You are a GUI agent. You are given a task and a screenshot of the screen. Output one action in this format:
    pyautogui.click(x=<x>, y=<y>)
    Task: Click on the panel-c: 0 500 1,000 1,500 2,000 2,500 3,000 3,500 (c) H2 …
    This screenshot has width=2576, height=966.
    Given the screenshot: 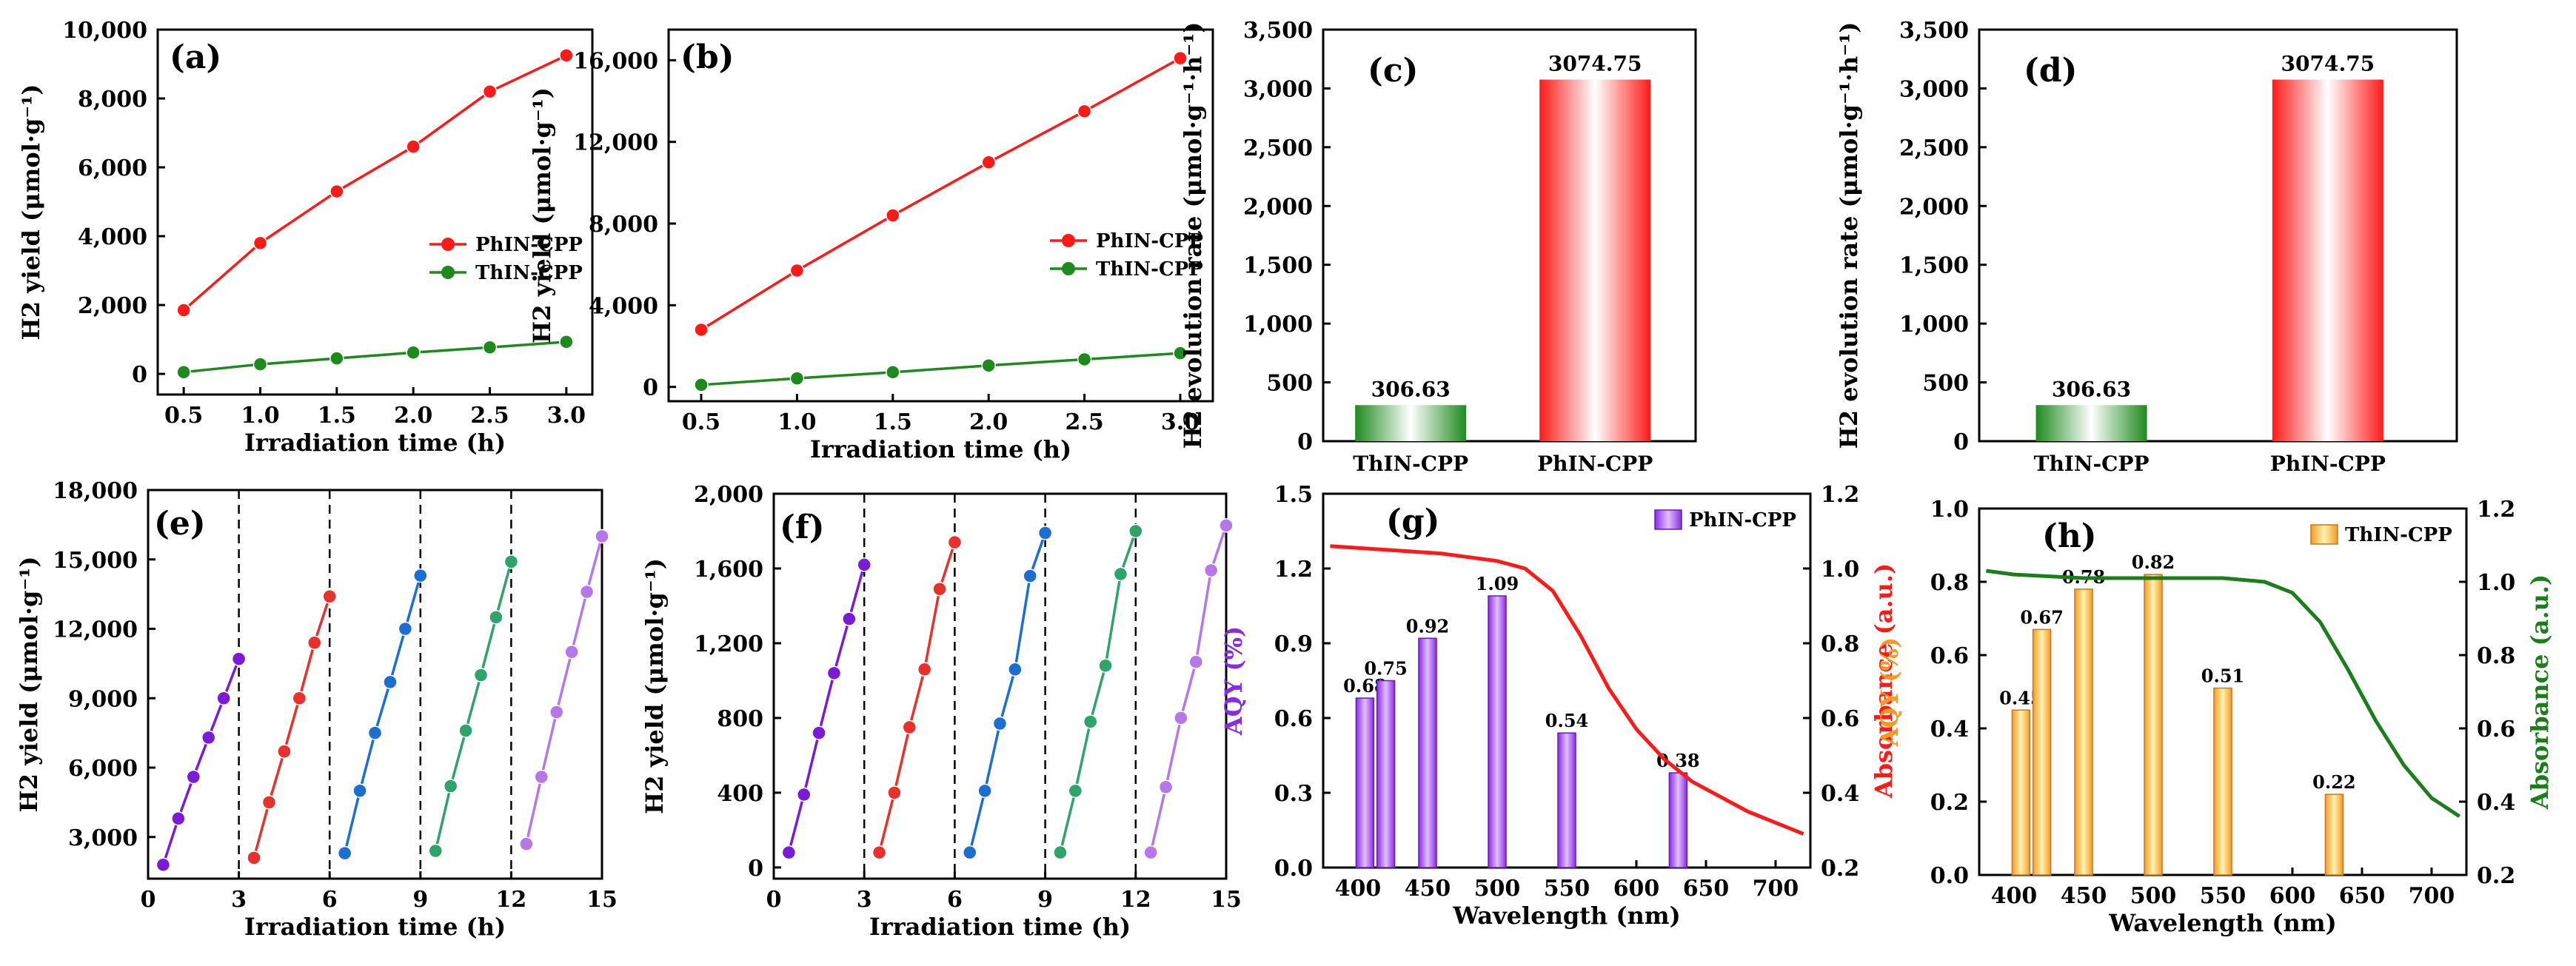 What is the action you would take?
    pyautogui.click(x=1438, y=247)
    